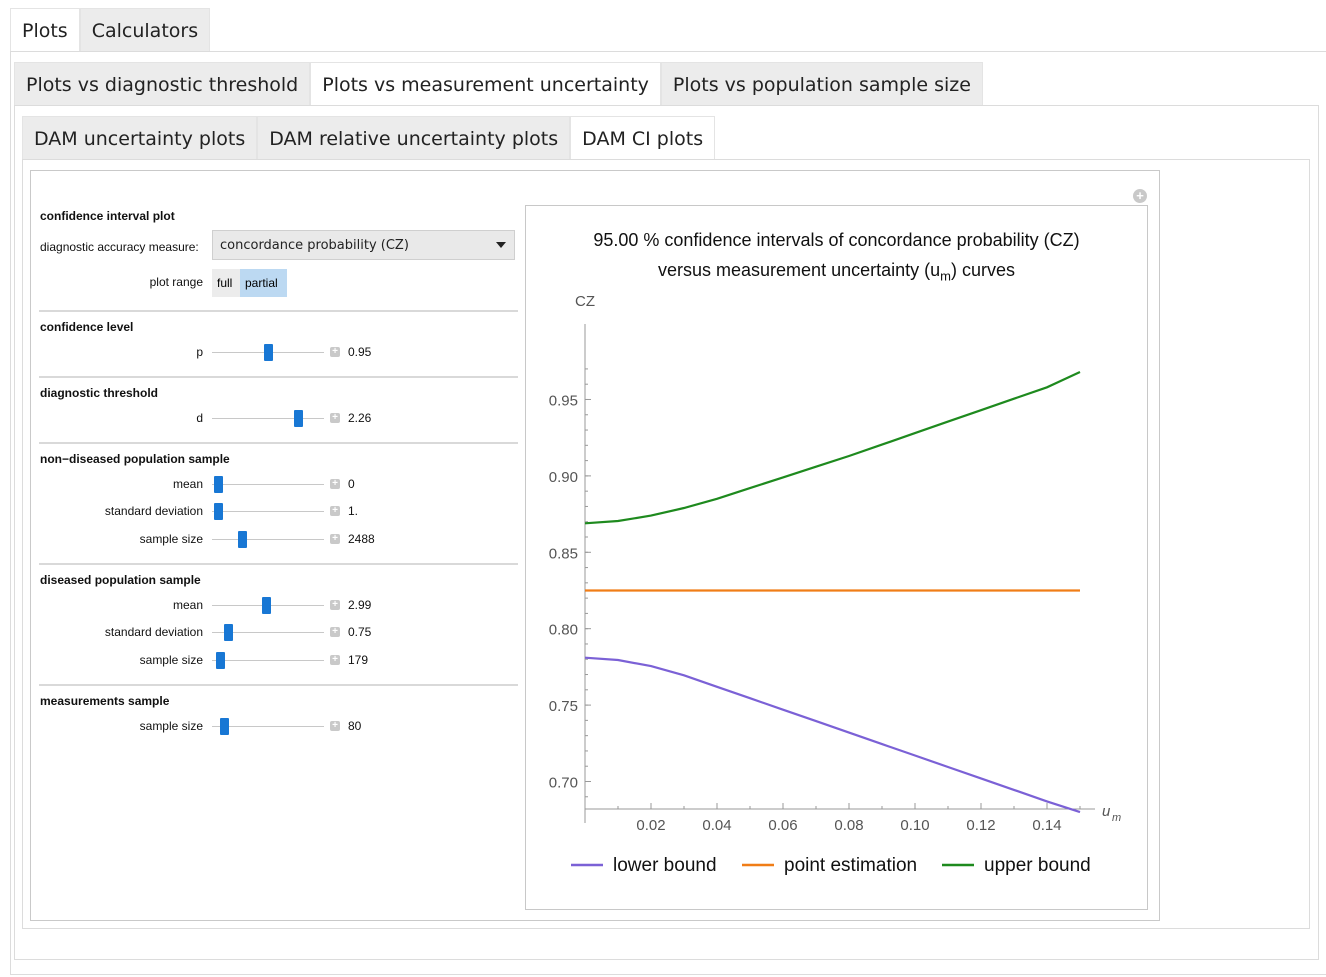 This screenshot has height=977, width=1326. Describe the element at coordinates (335, 632) in the screenshot. I see `d-sd-expand-icon: +` at that location.